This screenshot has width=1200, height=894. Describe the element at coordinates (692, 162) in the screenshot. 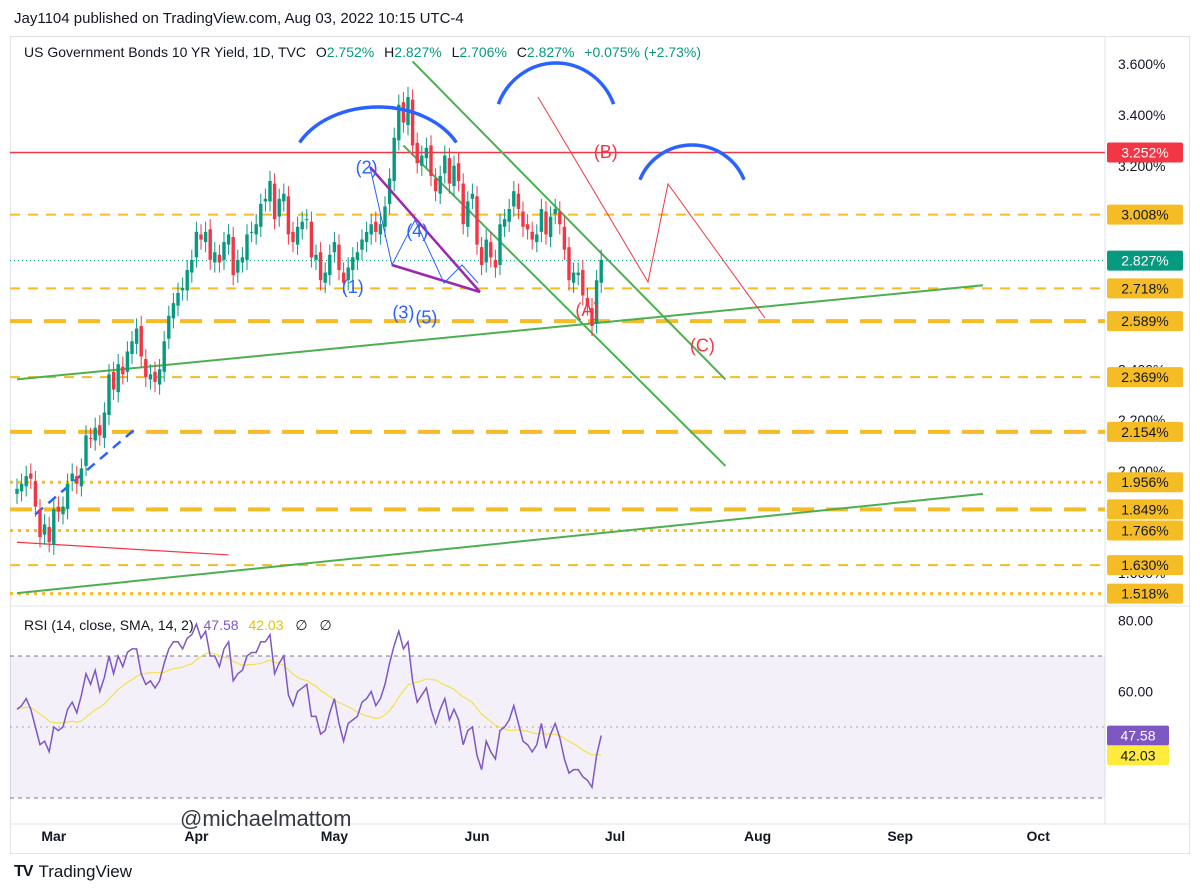

I see `right-shoulder-arc` at that location.